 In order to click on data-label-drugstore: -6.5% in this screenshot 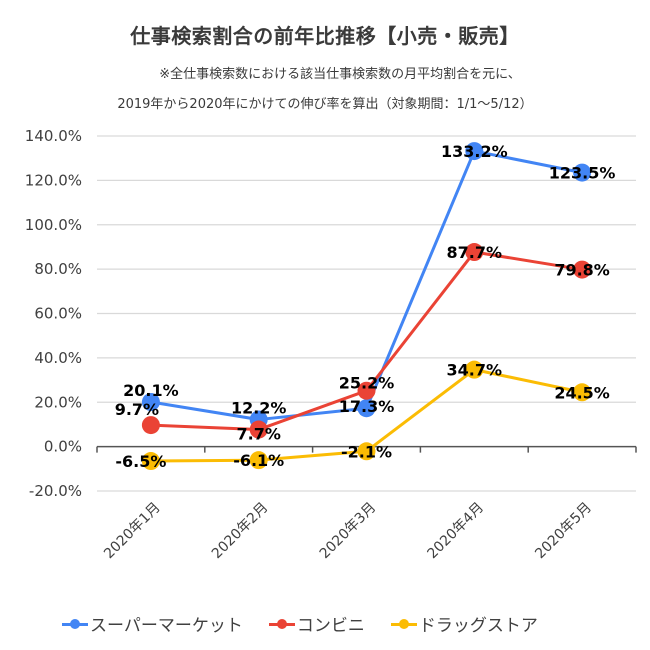, I will do `click(140, 461)`.